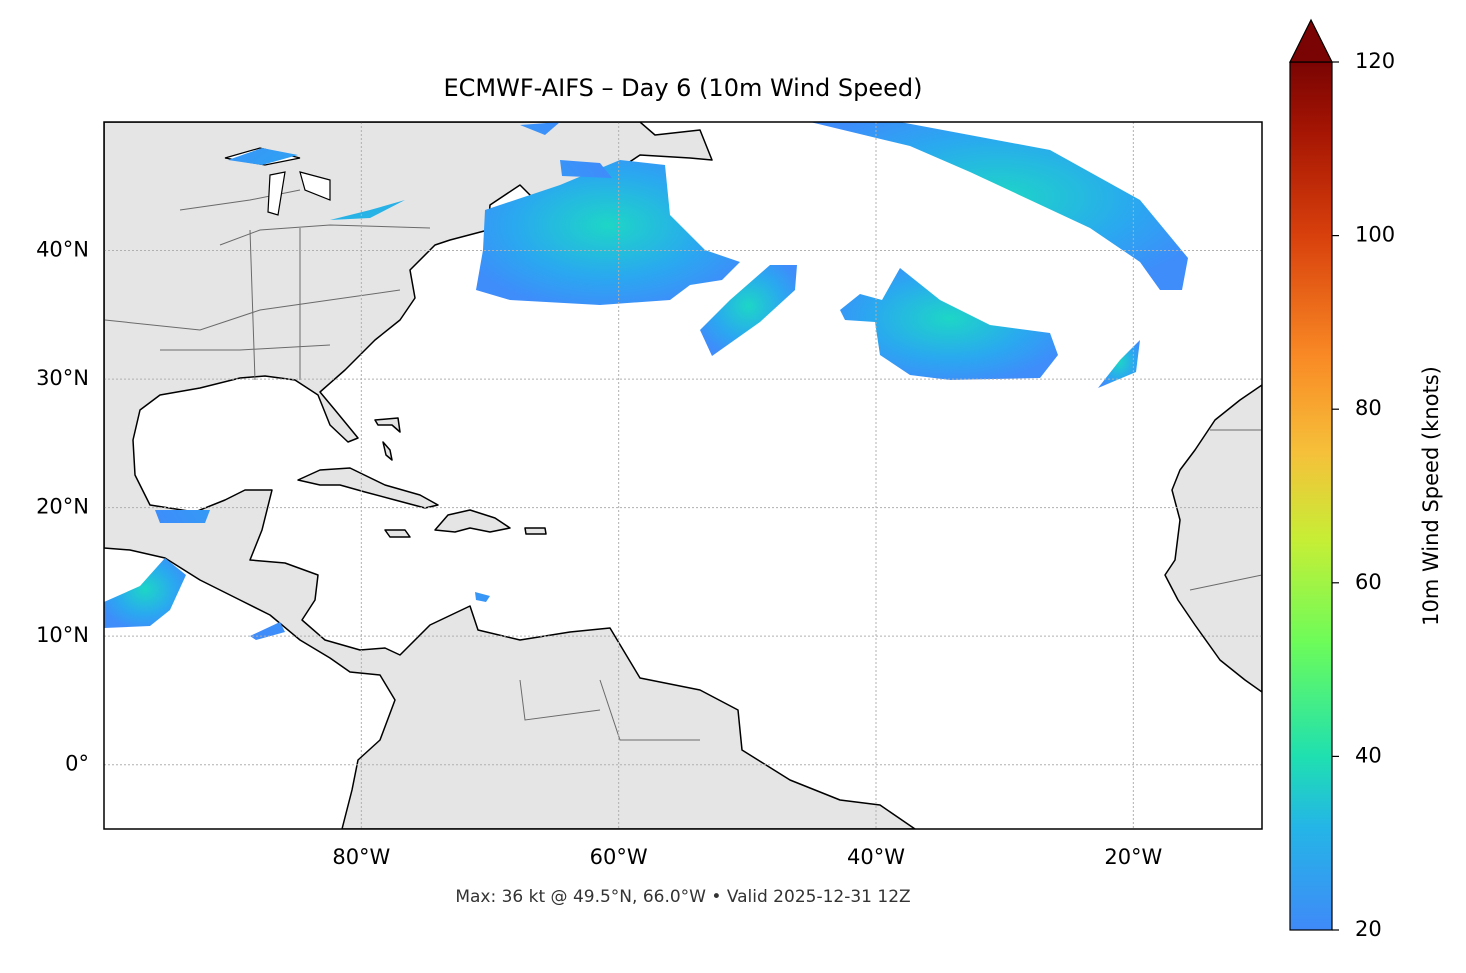 This screenshot has width=1466, height=973. I want to click on chart-title: ECMWF-AIFS – Day 6 (10m Wind Speed), so click(682, 88).